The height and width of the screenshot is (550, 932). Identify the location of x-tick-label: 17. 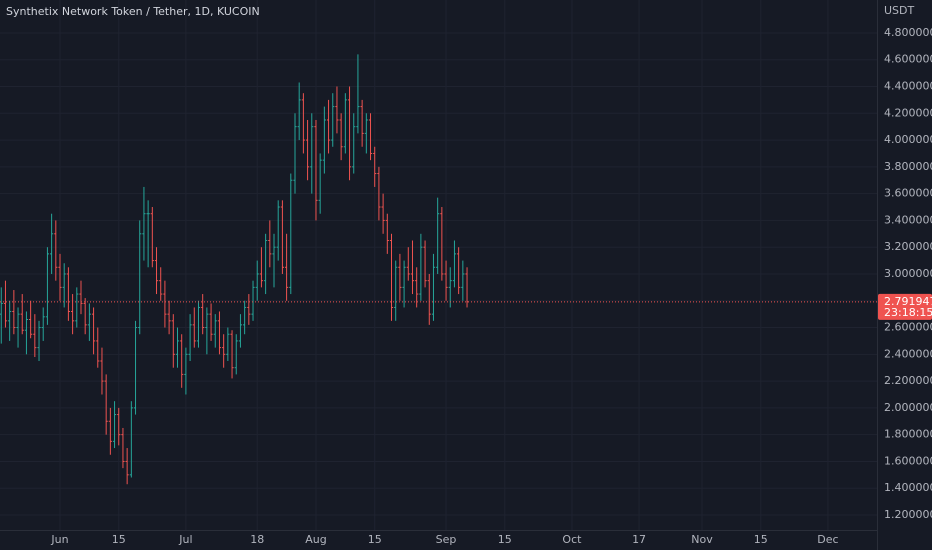
(639, 539).